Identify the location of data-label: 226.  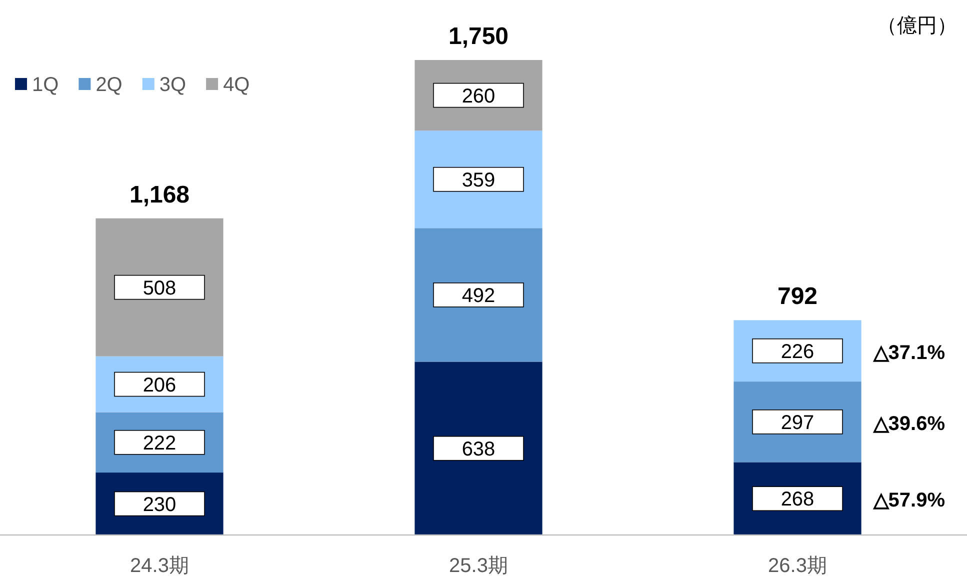
(797, 351).